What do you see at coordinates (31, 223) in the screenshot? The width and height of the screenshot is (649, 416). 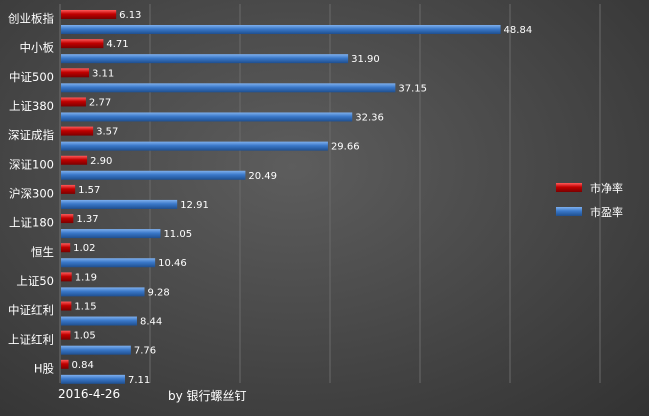 I see `category-label: 上证180` at bounding box center [31, 223].